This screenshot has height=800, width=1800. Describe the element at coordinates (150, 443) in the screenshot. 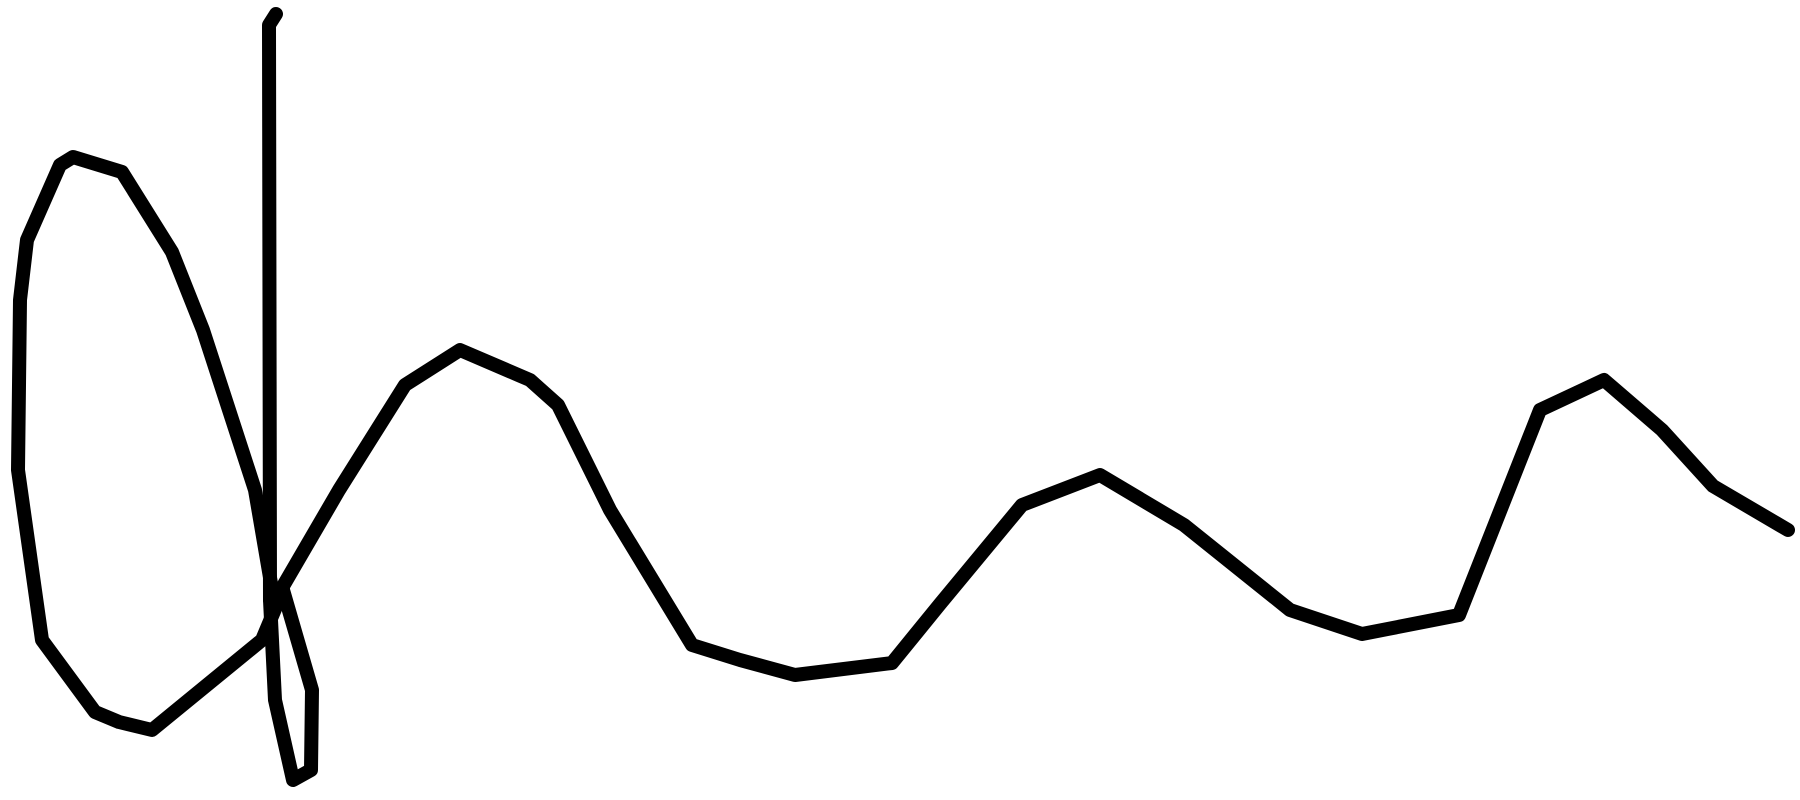

I see `signature-stroke-loop` at that location.